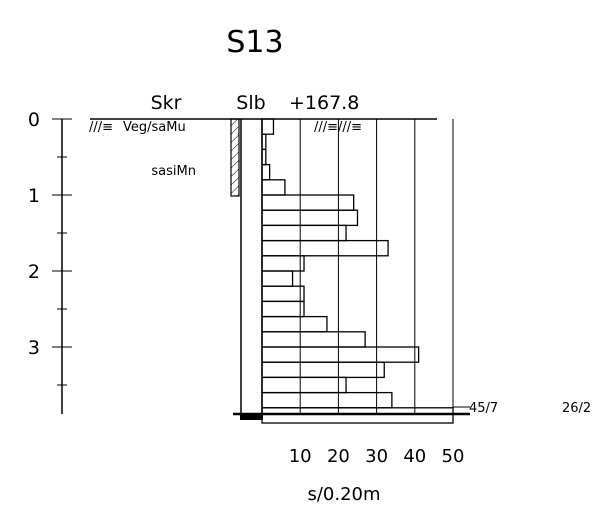  I want to click on depth-label: 3, so click(34, 348).